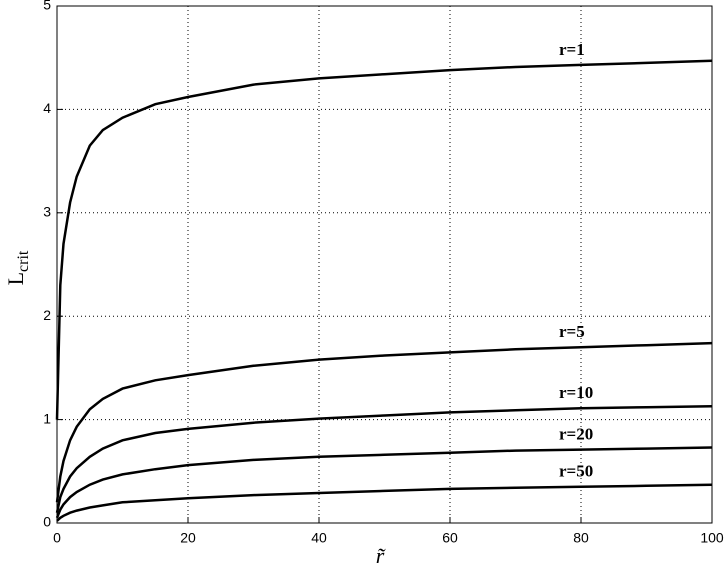  What do you see at coordinates (47, 108) in the screenshot?
I see `y-tick-label: 4` at bounding box center [47, 108].